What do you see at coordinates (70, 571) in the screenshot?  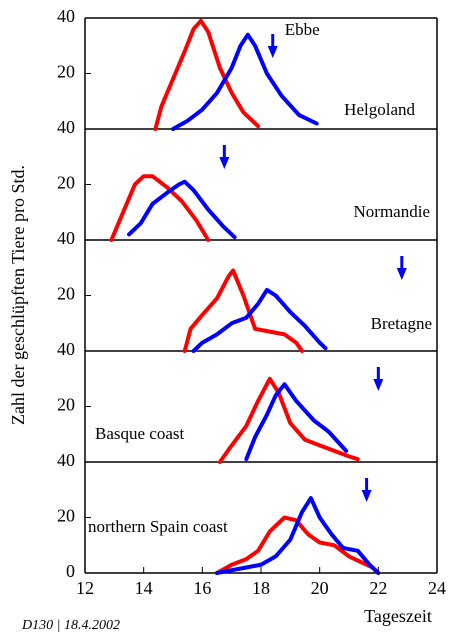 I see `y-tick-label: 0` at bounding box center [70, 571].